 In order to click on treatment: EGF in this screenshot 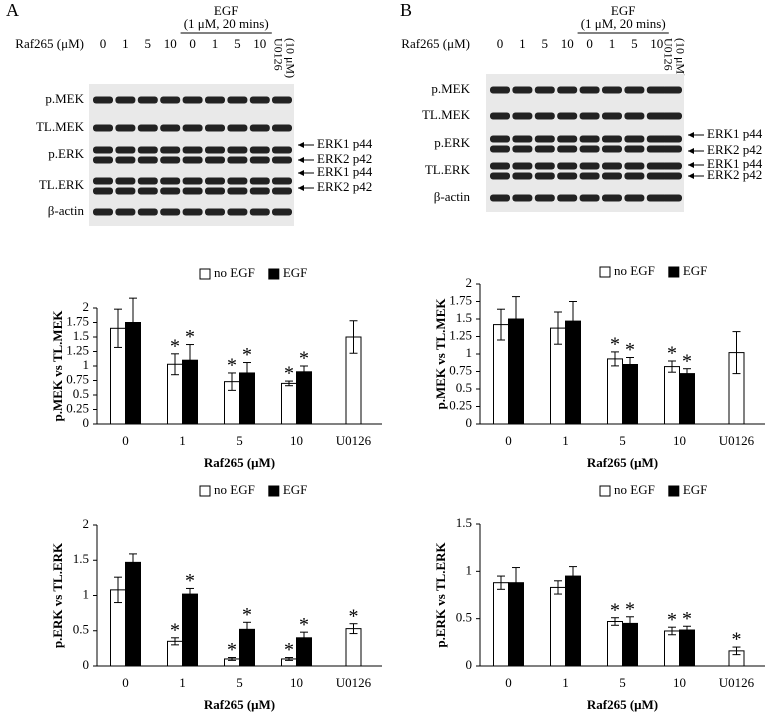, I will do `click(623, 10)`.